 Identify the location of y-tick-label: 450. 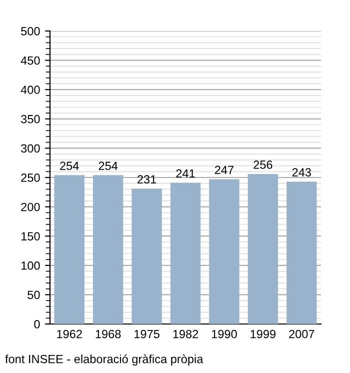
(30, 60).